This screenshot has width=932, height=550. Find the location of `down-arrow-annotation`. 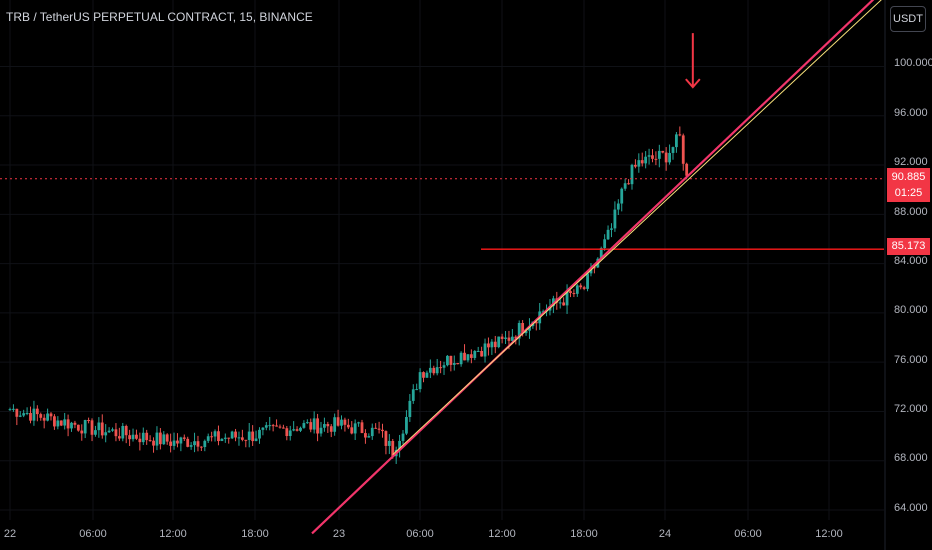

down-arrow-annotation is located at coordinates (693, 61).